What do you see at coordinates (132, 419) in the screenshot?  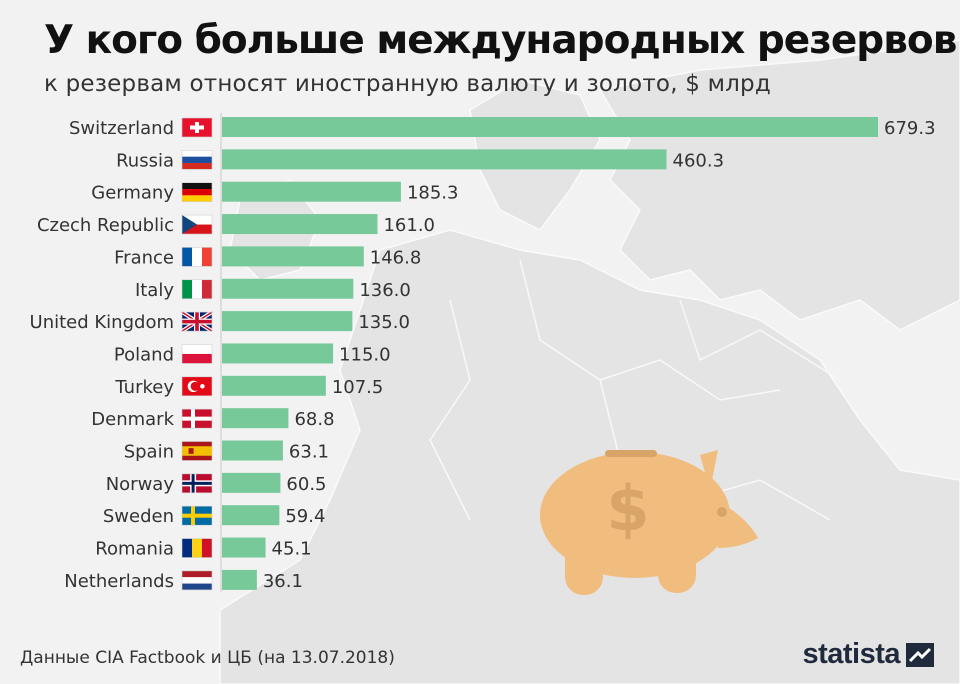 I see `category-label: Denmark` at bounding box center [132, 419].